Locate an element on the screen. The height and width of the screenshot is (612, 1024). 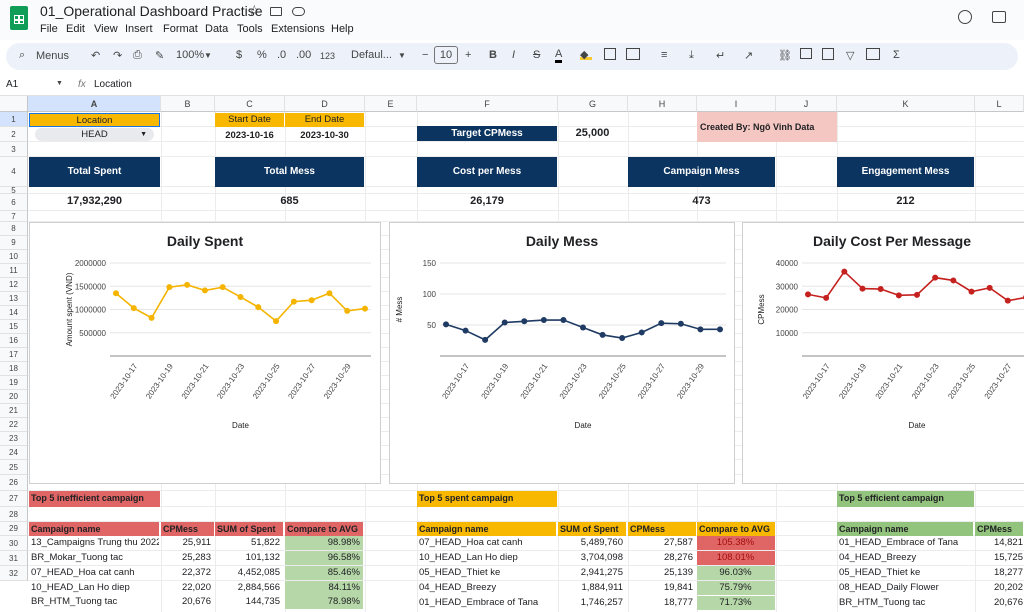
kpi-total-spent-value: 17,932,290 is located at coordinates (94, 201).